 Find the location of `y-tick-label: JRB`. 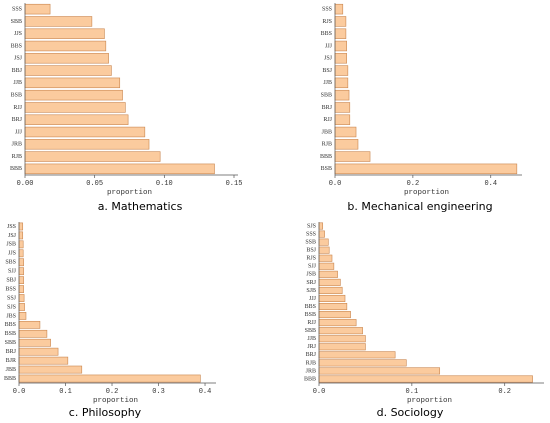

y-tick-label: JRB is located at coordinates (17, 145).